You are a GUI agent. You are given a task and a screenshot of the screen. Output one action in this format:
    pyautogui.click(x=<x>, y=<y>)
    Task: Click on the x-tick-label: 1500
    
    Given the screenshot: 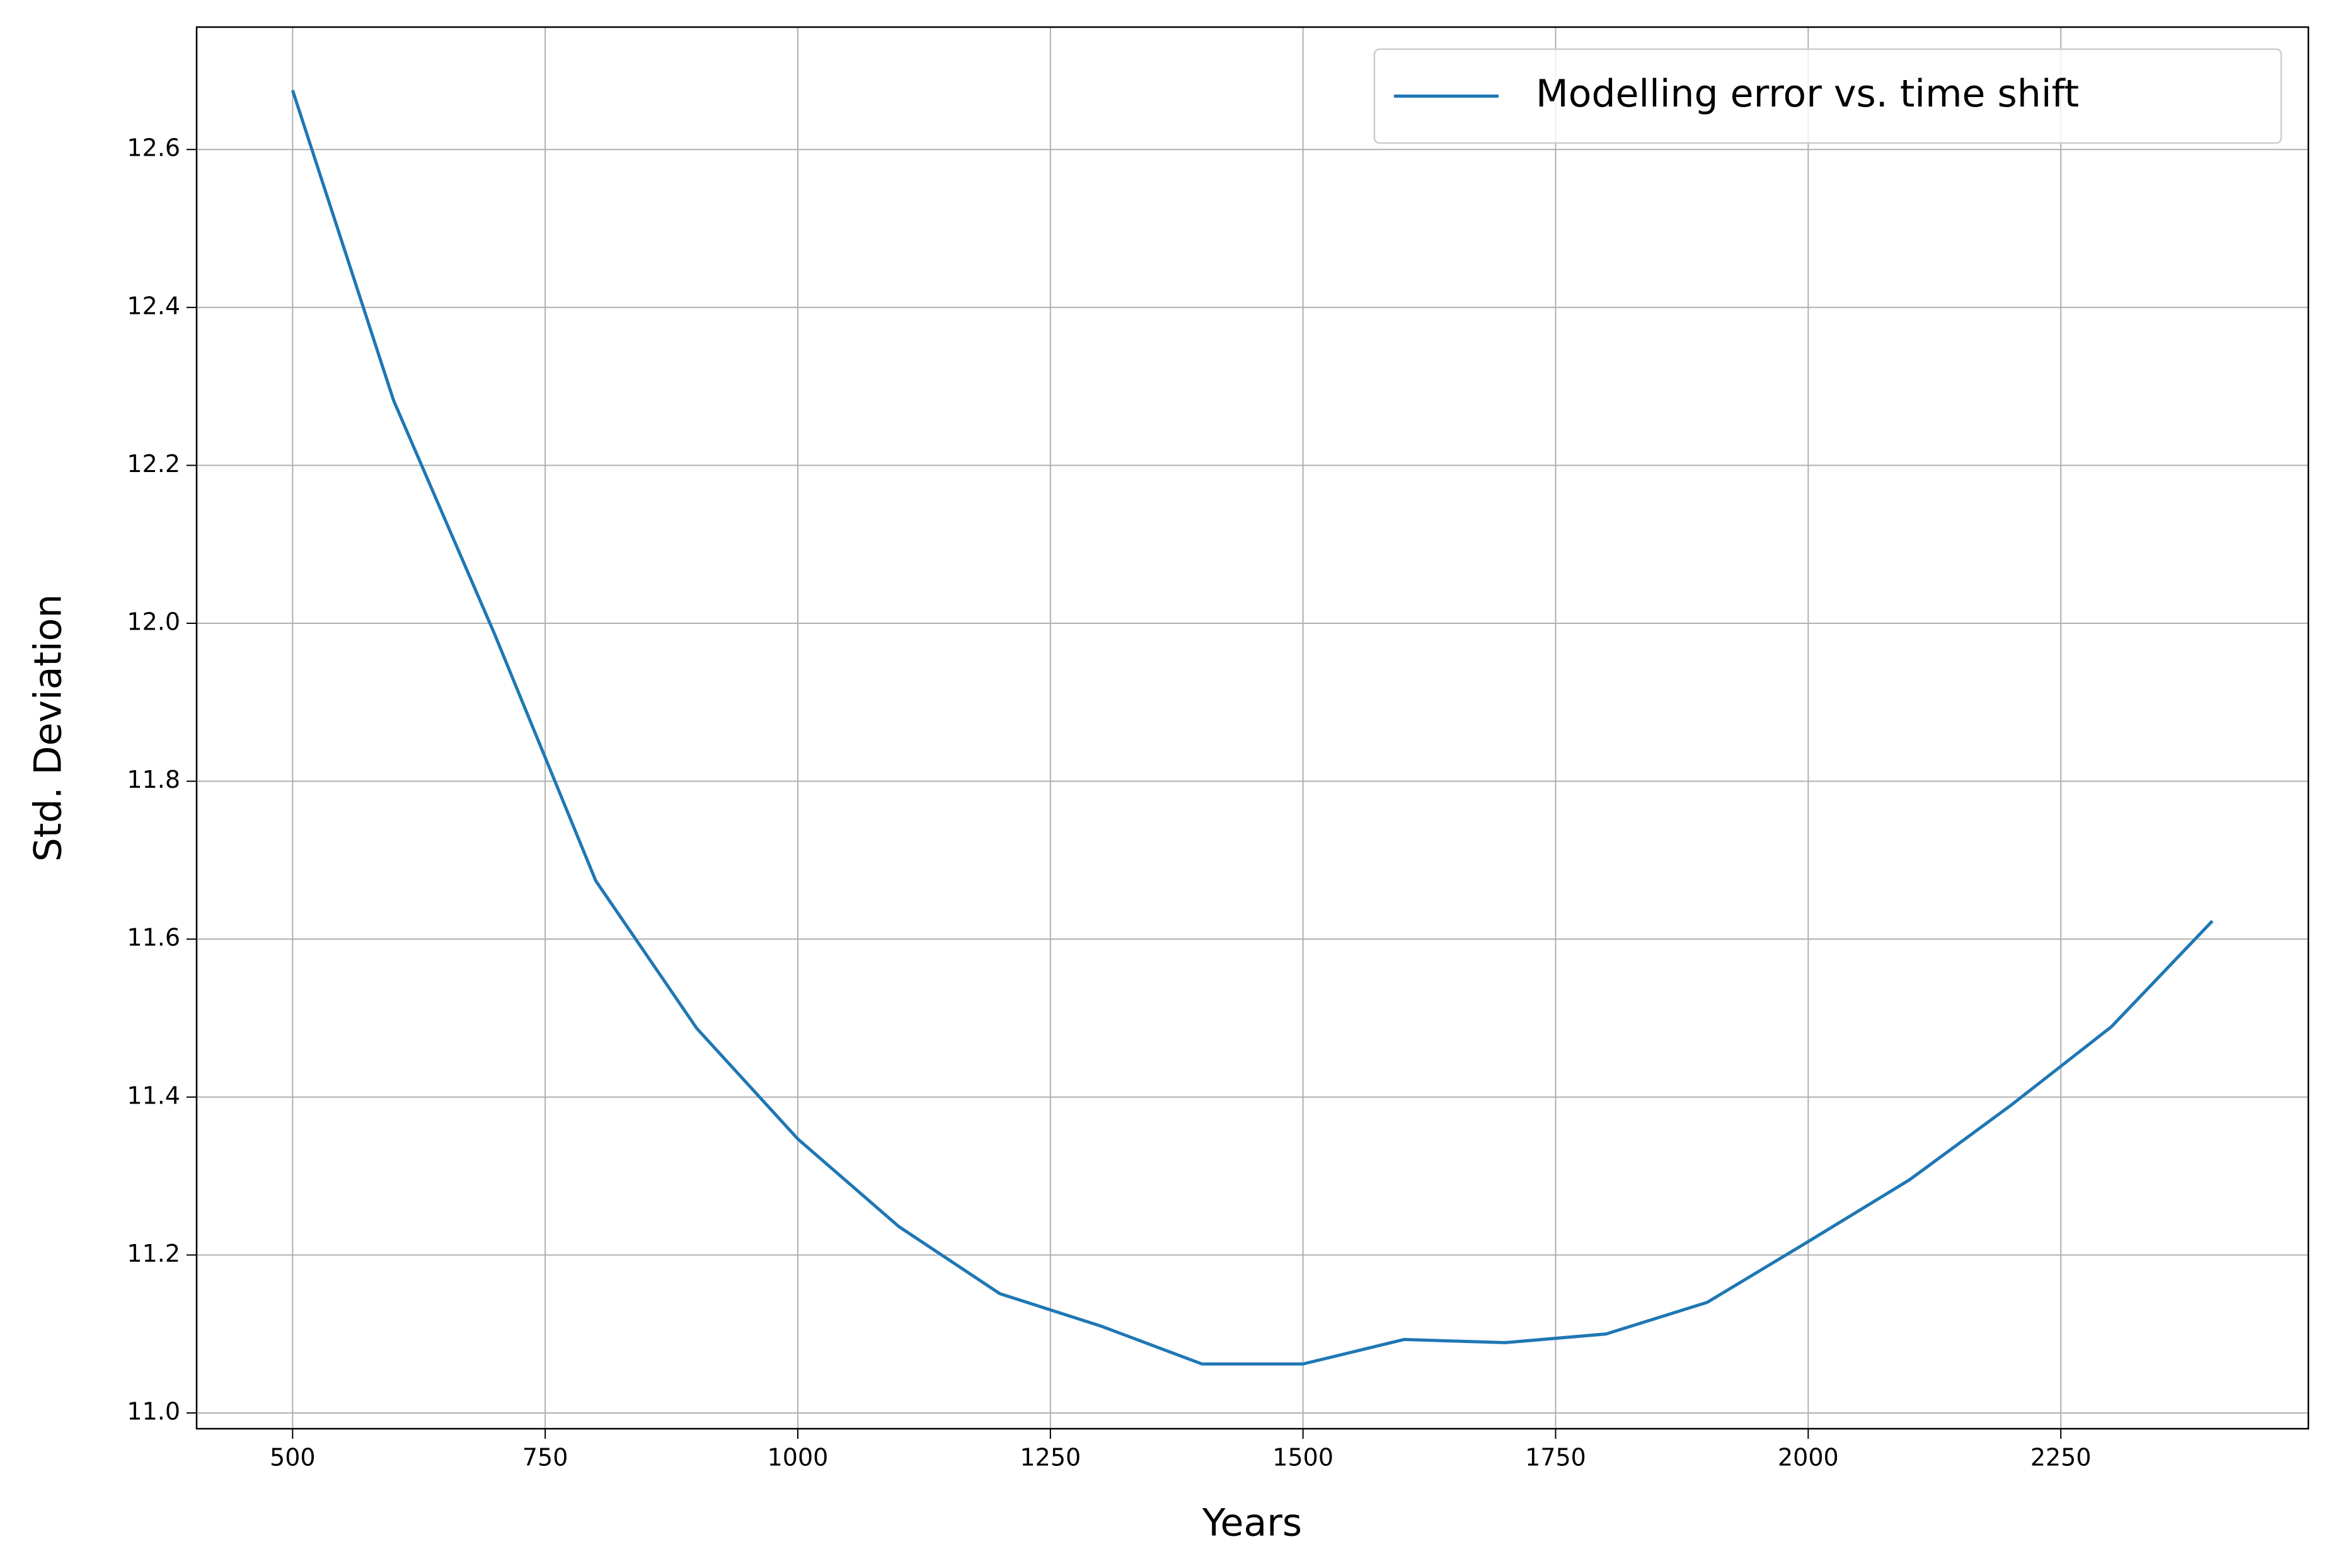 What is the action you would take?
    pyautogui.click(x=1303, y=1458)
    